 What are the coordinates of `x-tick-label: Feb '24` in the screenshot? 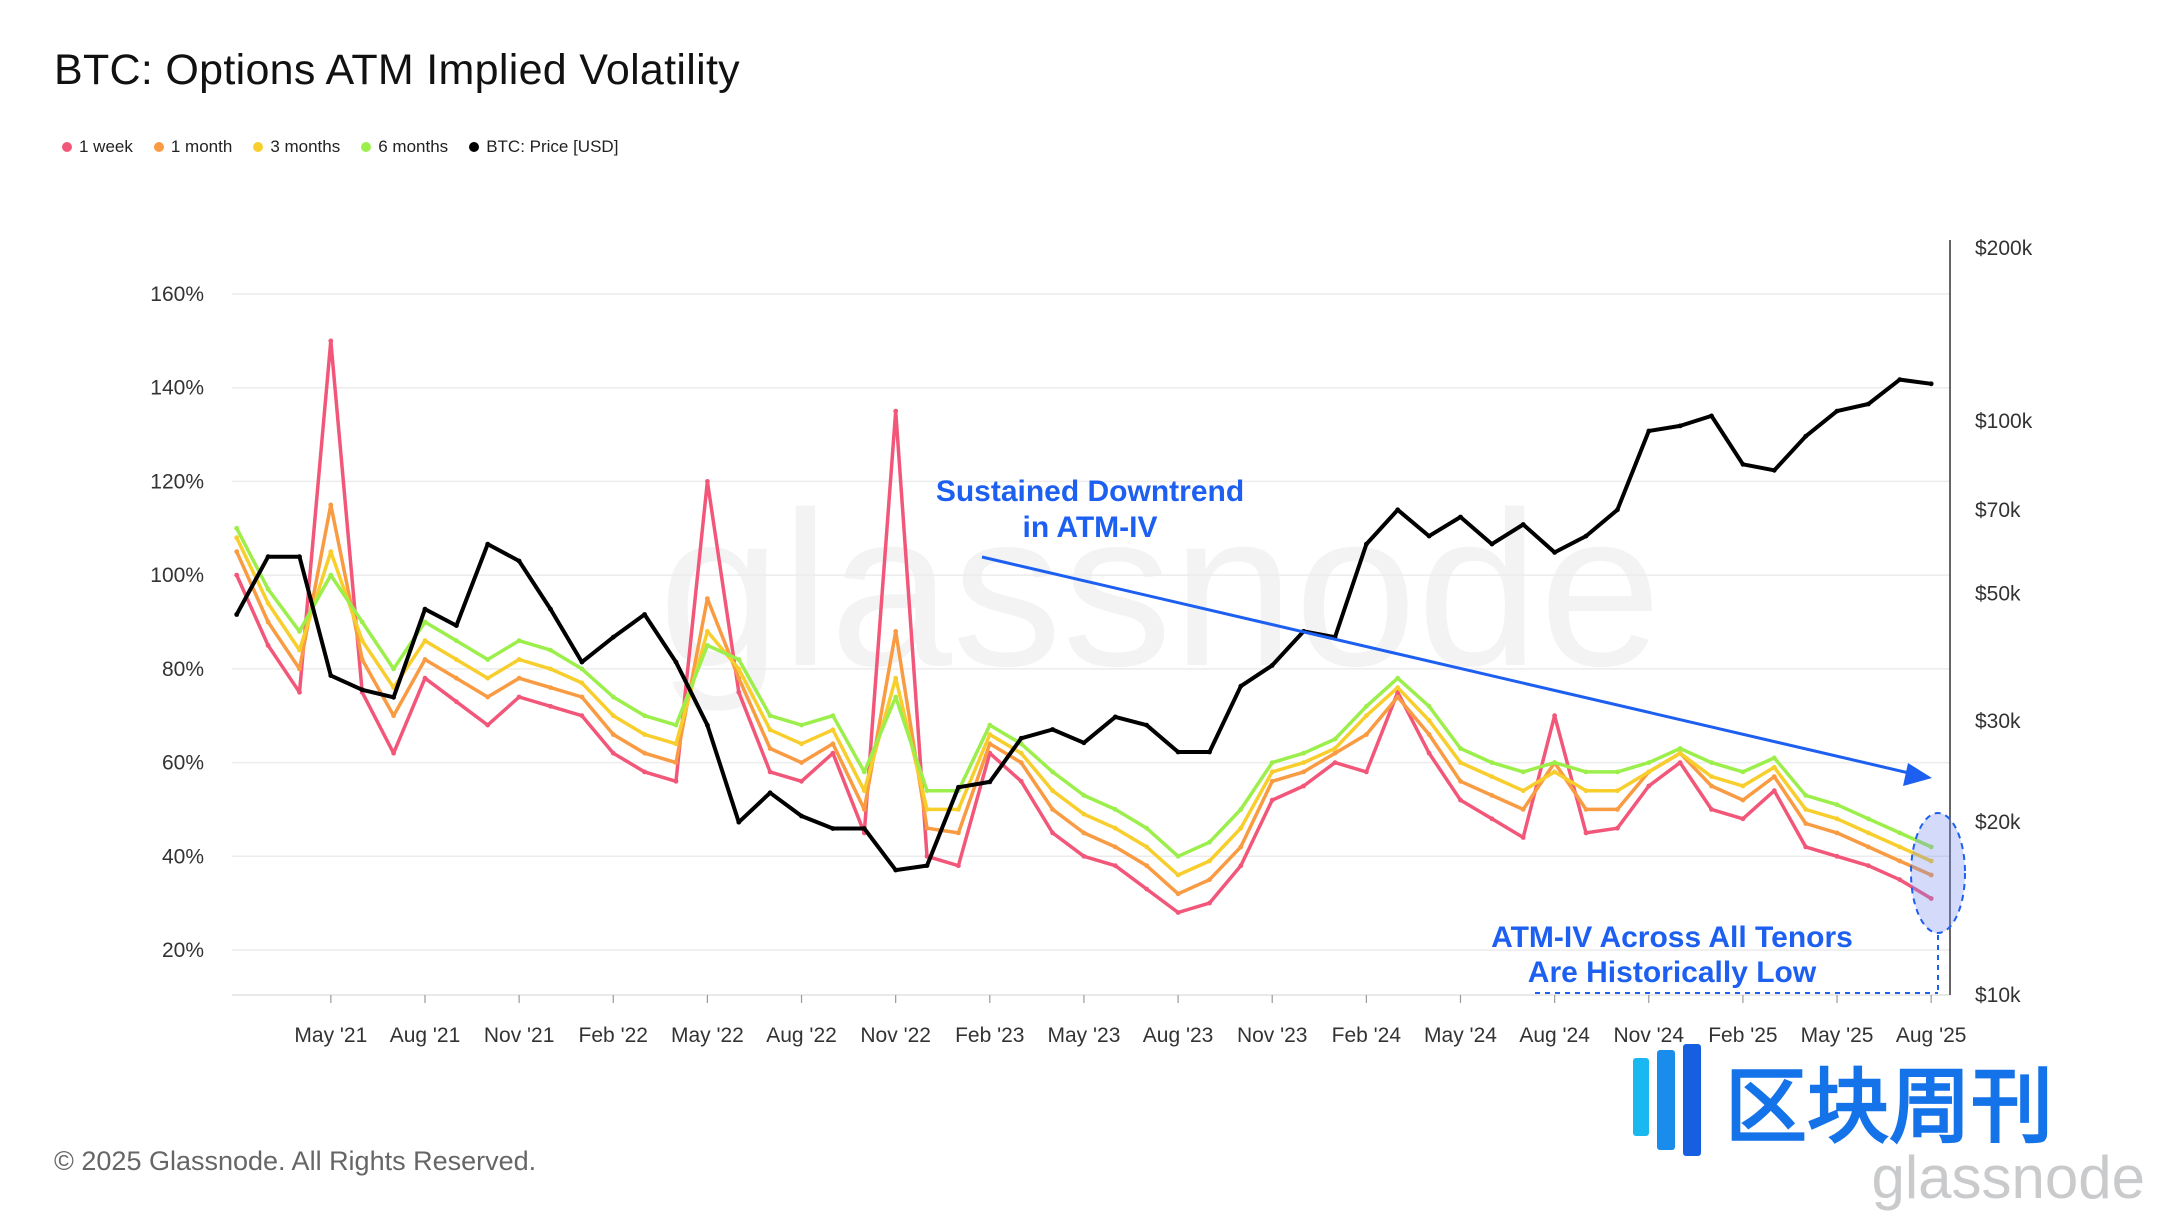 It's located at (1367, 1035).